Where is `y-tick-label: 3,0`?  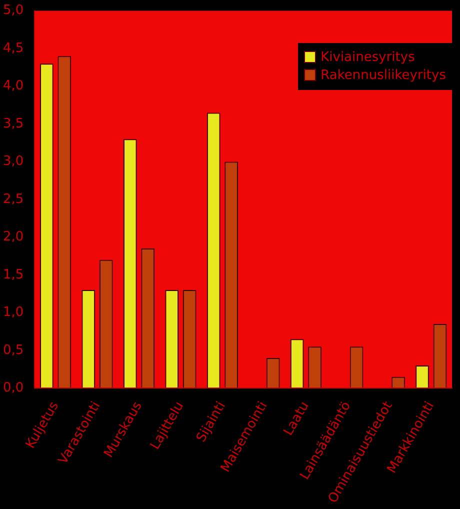 y-tick-label: 3,0 is located at coordinates (13, 162).